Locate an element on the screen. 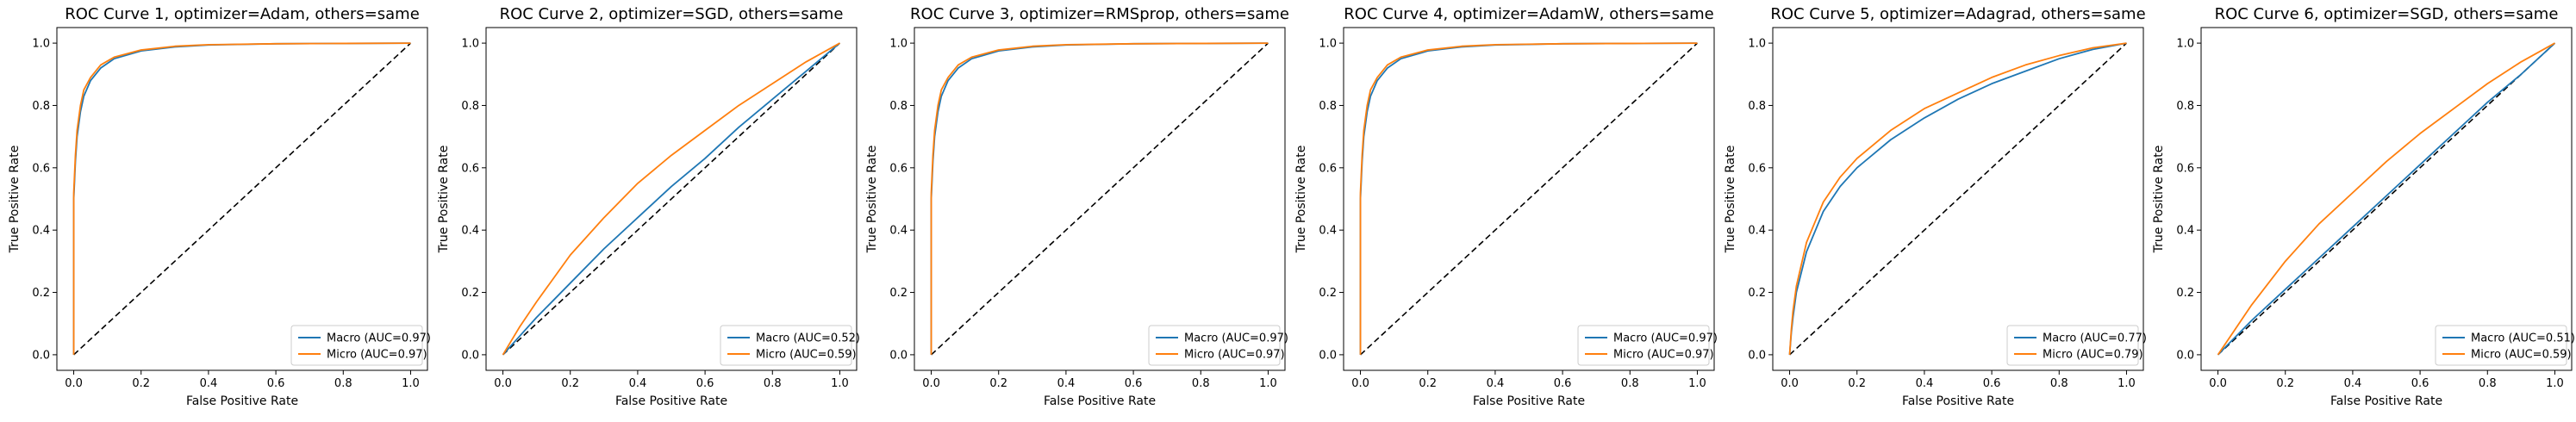 This screenshot has width=2576, height=422. legend: Macro (AUC=0.51) Micro (AUC=0.59) is located at coordinates (2505, 346).